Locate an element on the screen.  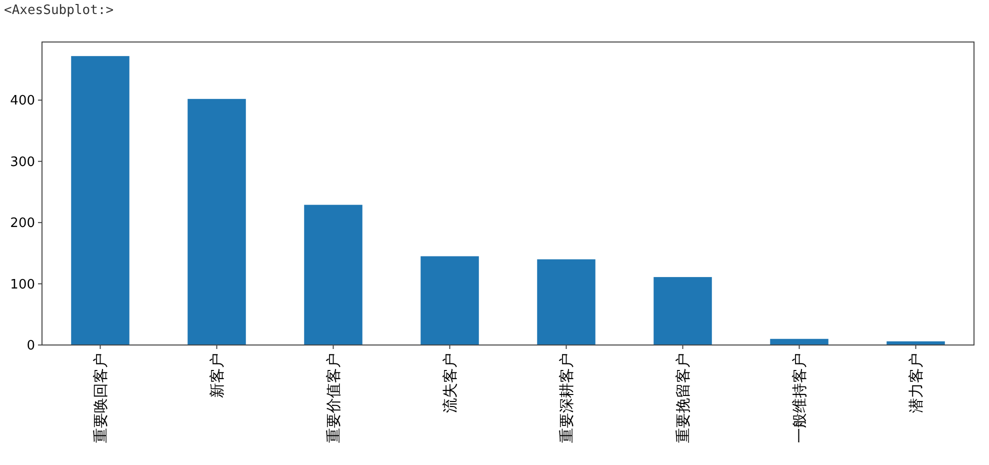
x-tick-label: 重要深耕客户 is located at coordinates (567, 398).